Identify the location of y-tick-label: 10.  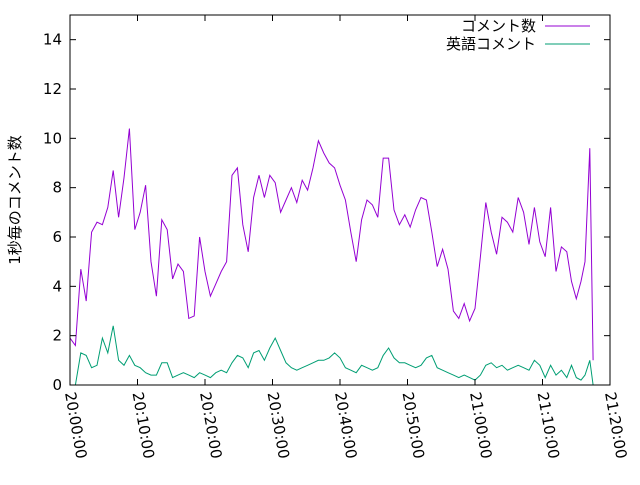
(52, 138).